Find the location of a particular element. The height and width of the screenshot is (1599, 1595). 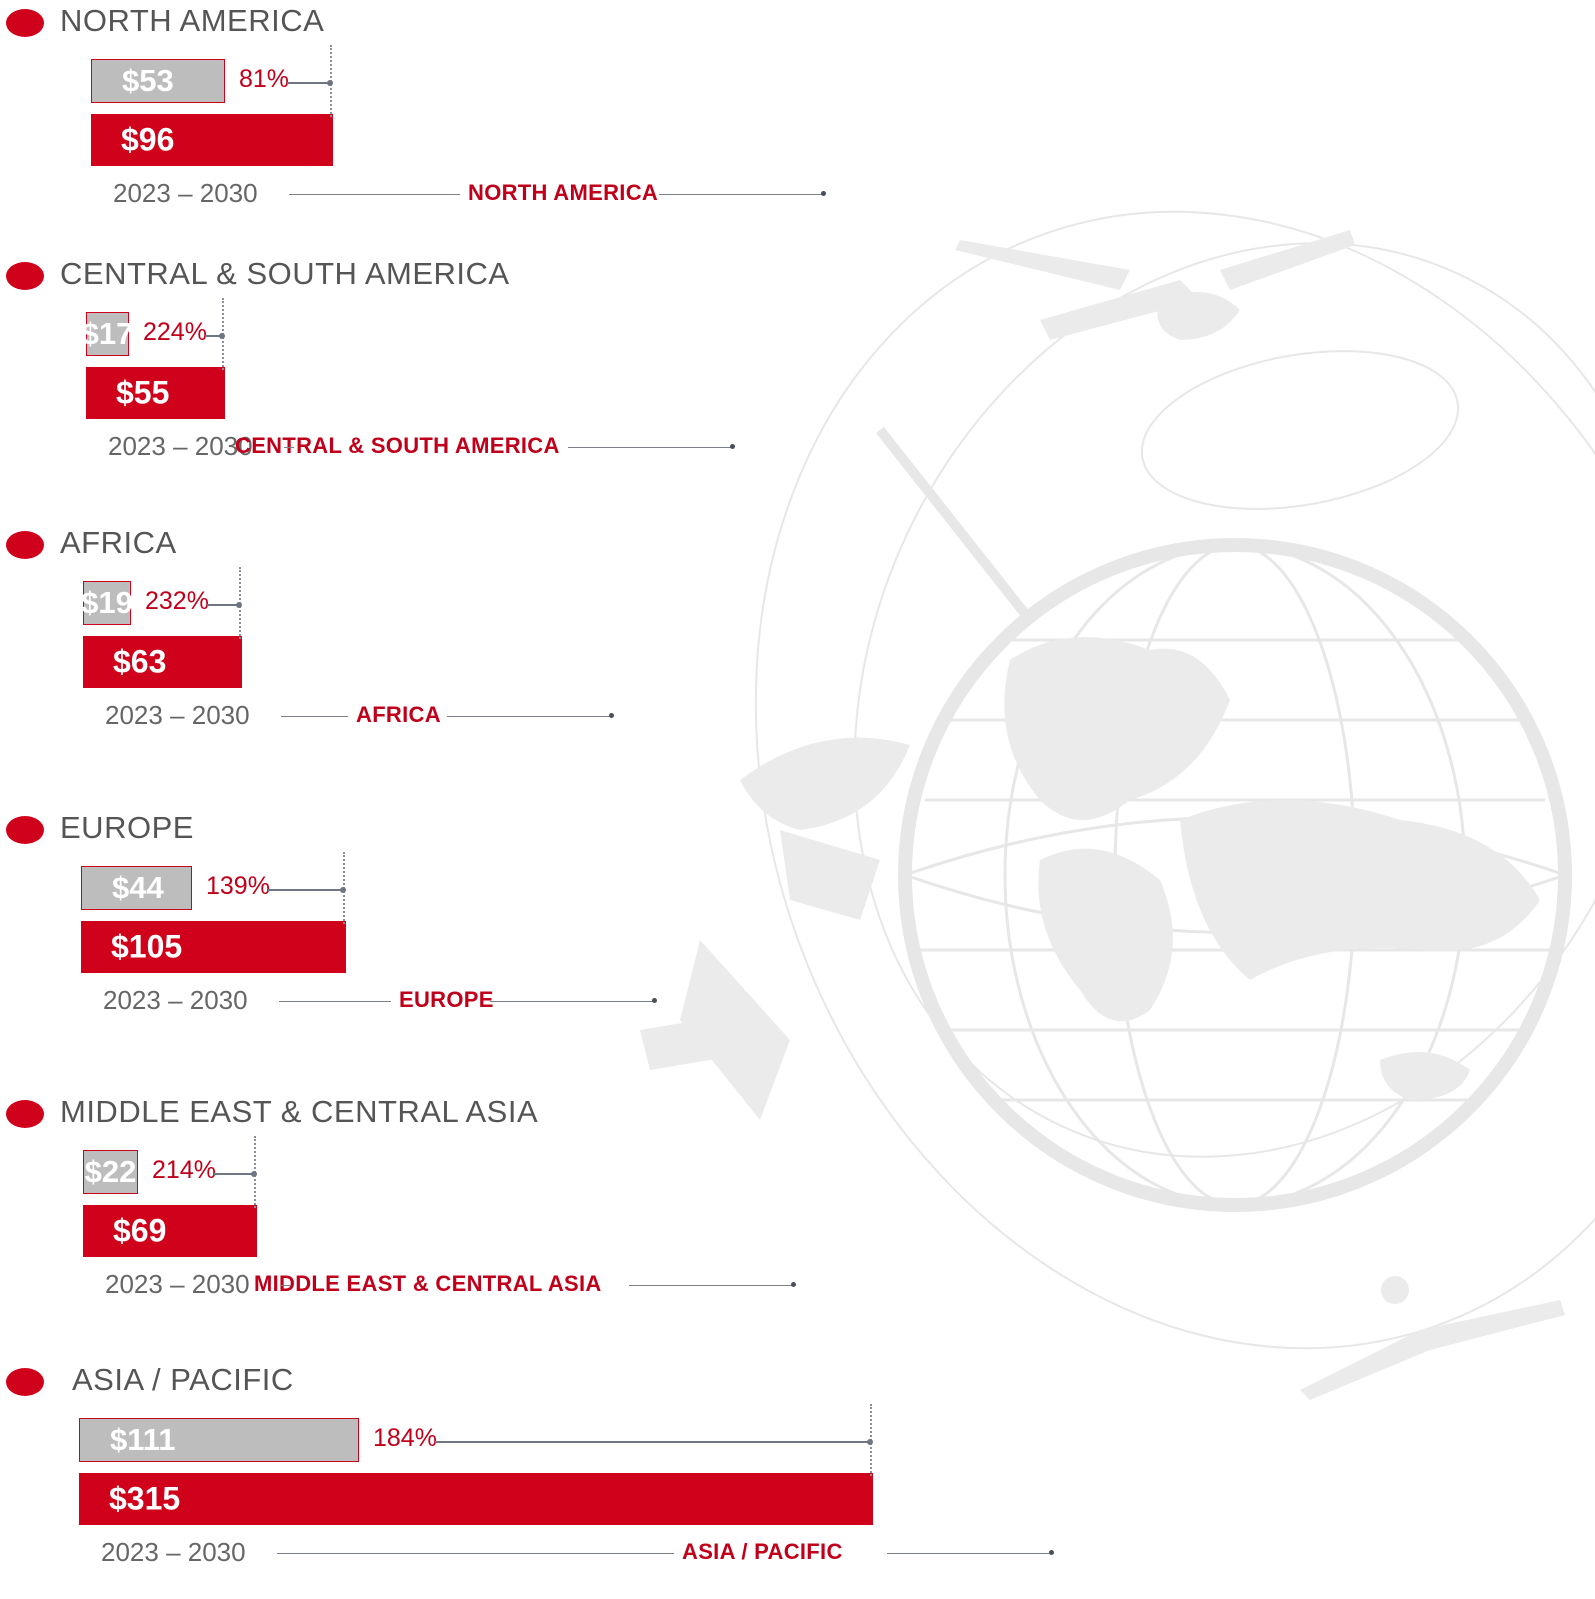

bar-2023: $111 is located at coordinates (219, 1440).